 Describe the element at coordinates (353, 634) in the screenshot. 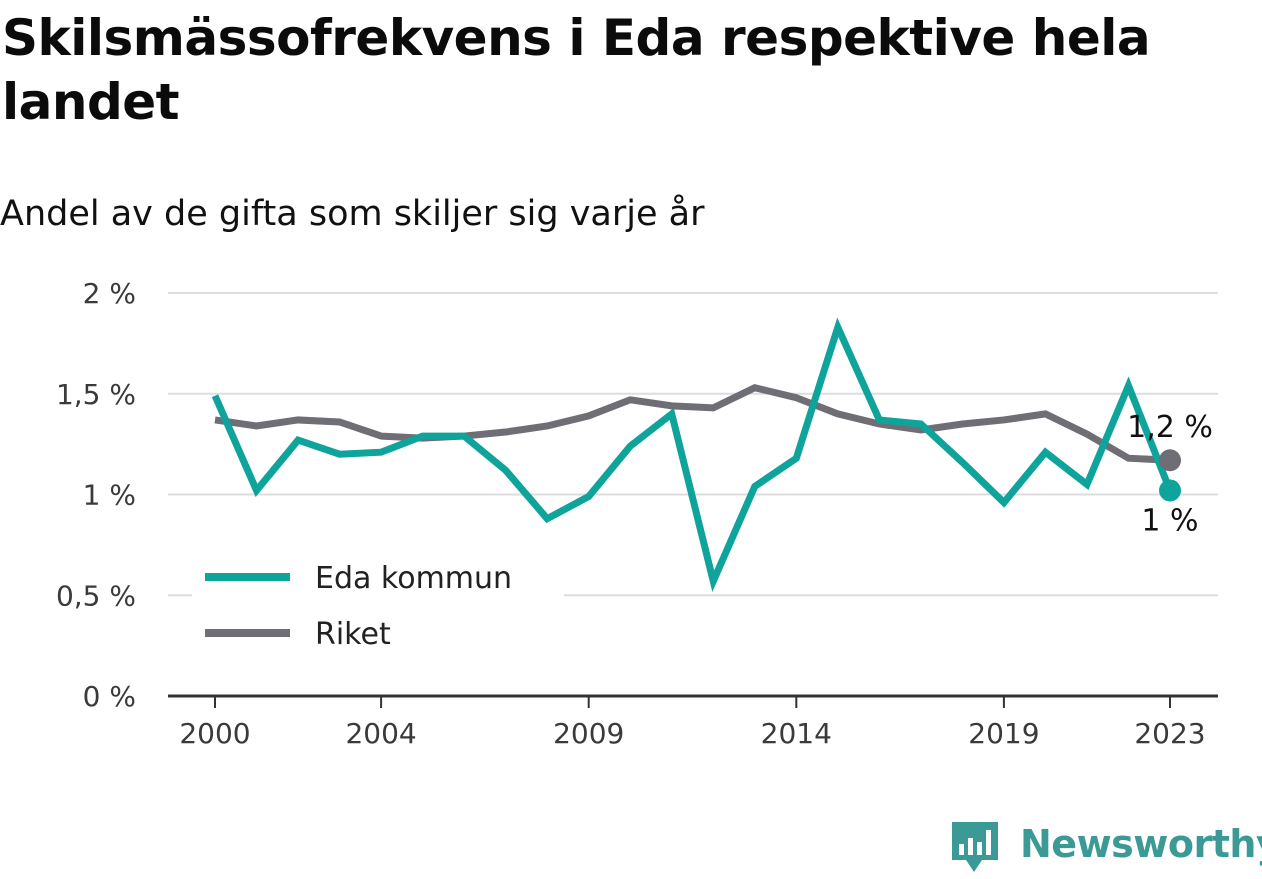

I see `legend-label: Riket` at that location.